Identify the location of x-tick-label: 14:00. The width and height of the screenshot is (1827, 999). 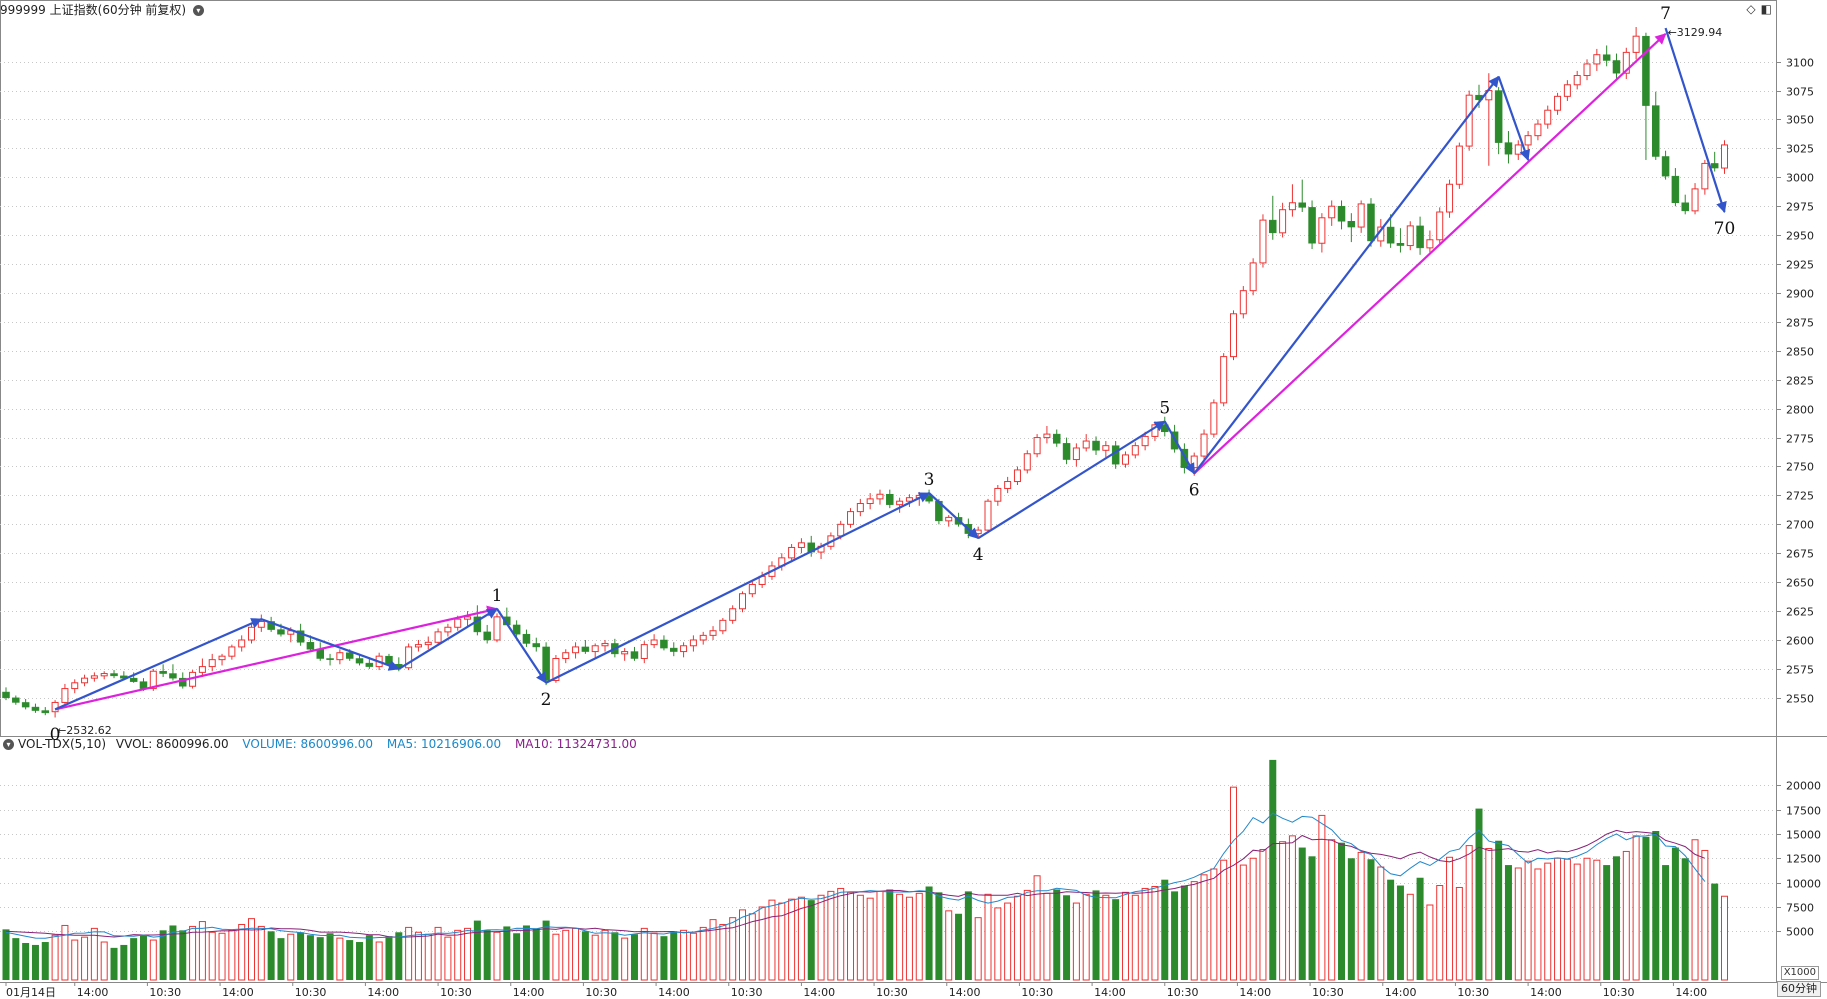
(965, 992).